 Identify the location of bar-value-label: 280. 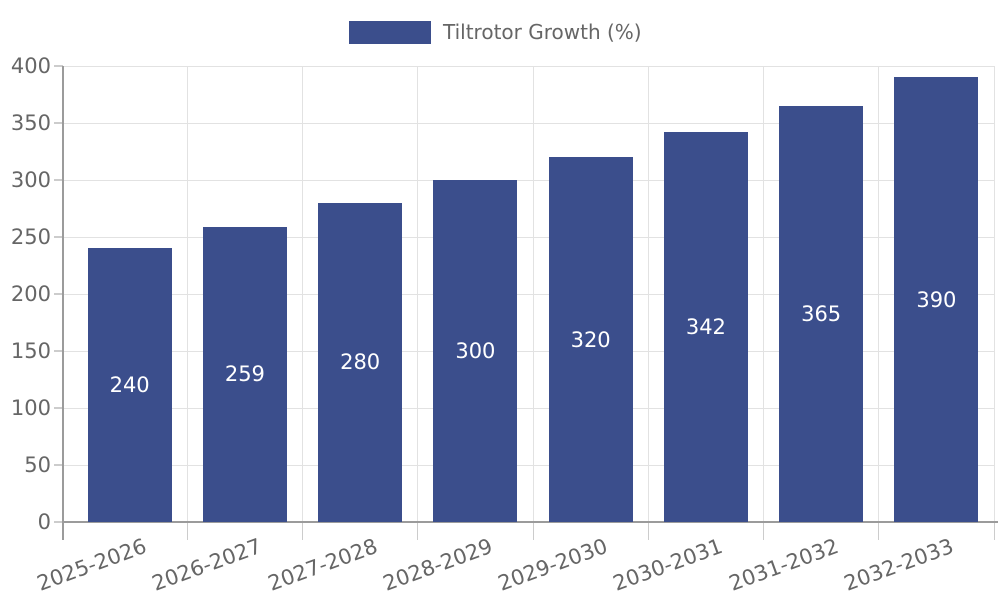
(360, 362).